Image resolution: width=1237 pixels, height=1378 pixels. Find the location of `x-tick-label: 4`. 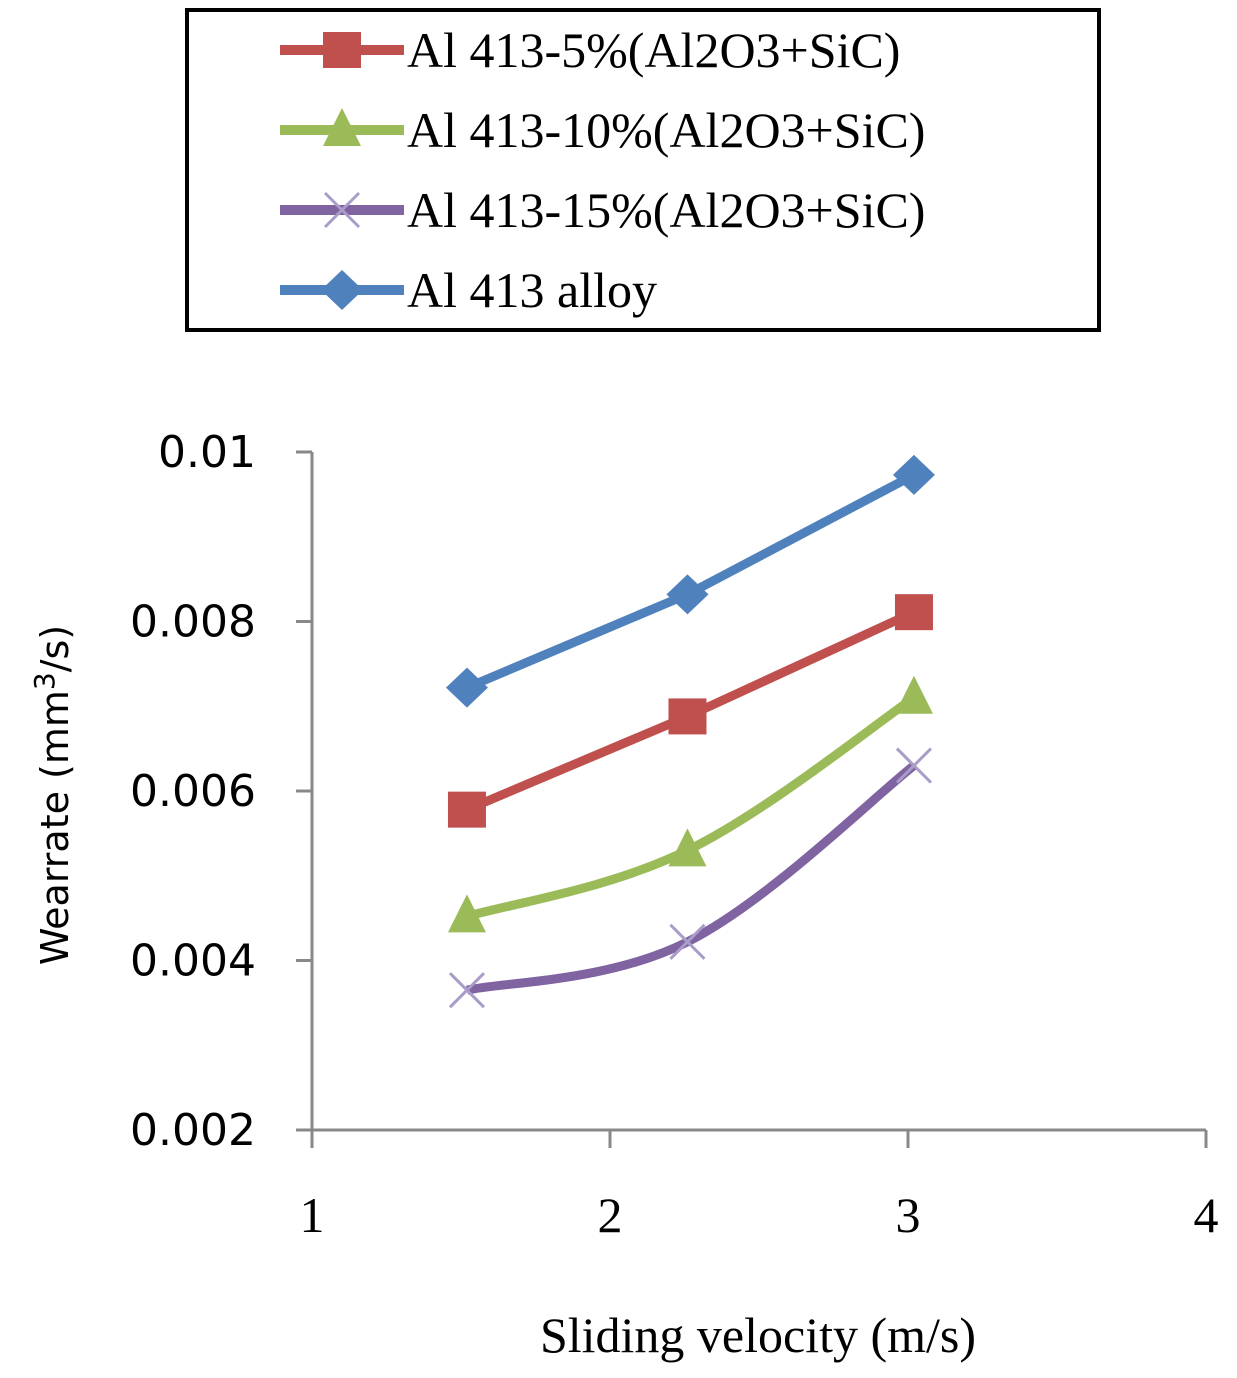

x-tick-label: 4 is located at coordinates (1206, 1215).